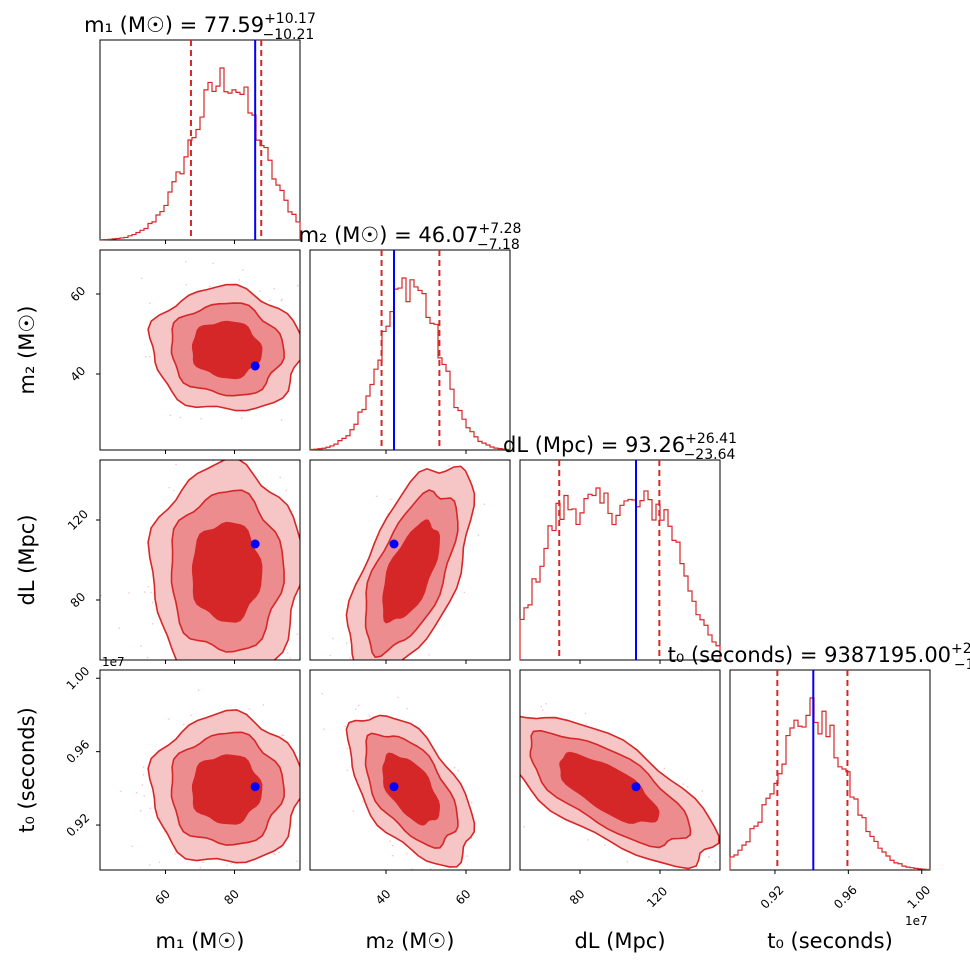 This screenshot has height=974, width=970. What do you see at coordinates (410, 364) in the screenshot?
I see `hist-line-m2` at bounding box center [410, 364].